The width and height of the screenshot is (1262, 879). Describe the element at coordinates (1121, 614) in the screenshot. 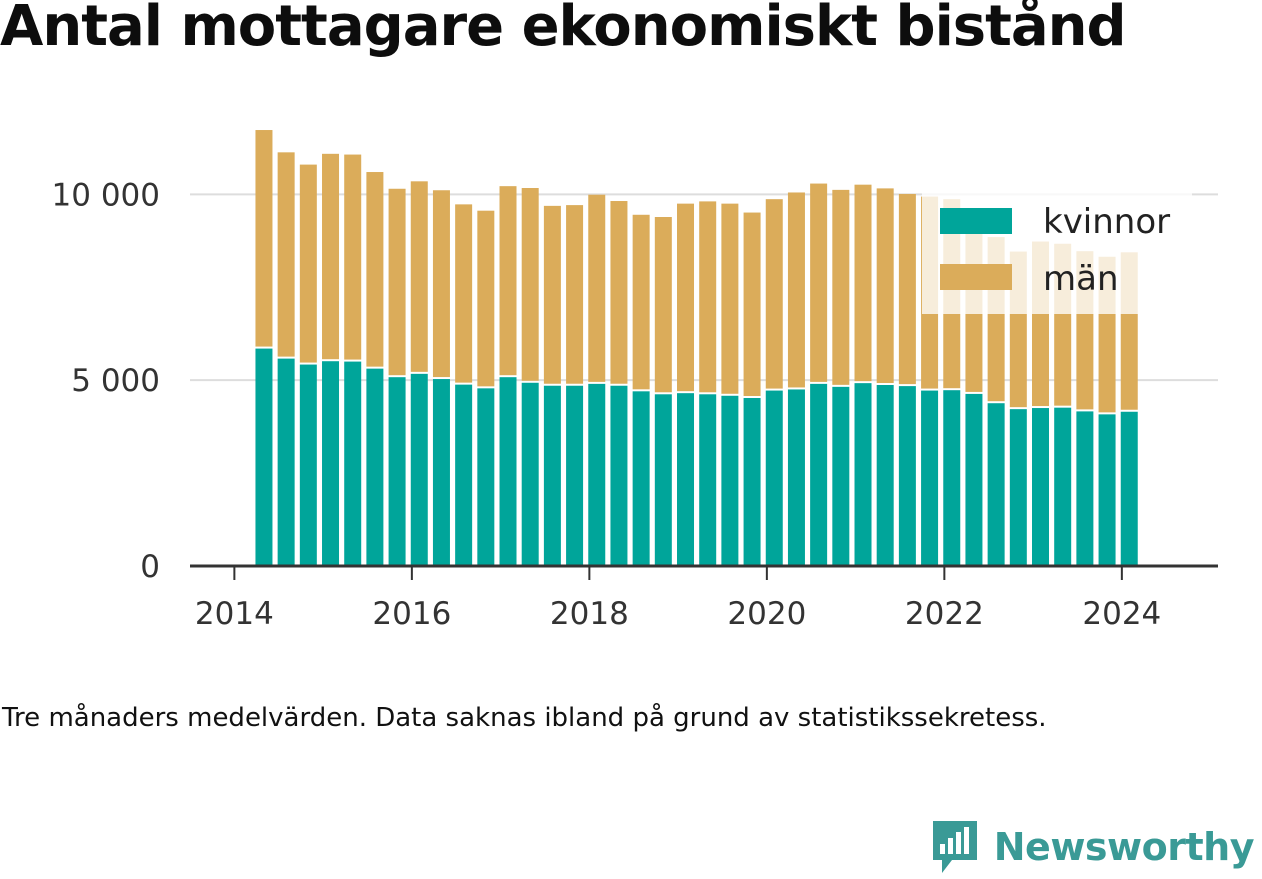

I see `x-tick-label: 2024` at that location.